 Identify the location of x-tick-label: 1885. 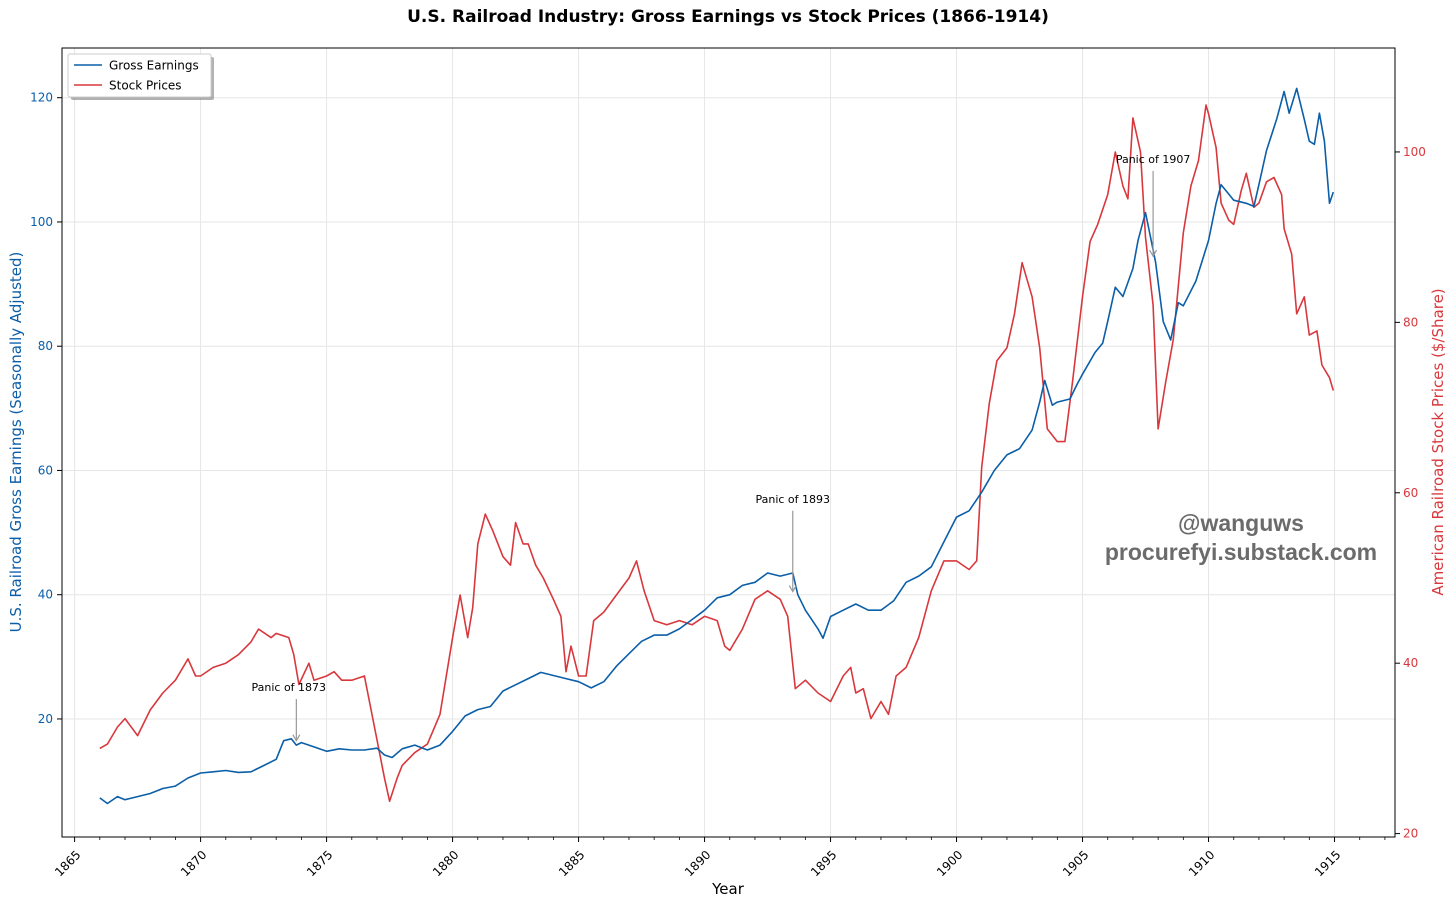
(571, 863).